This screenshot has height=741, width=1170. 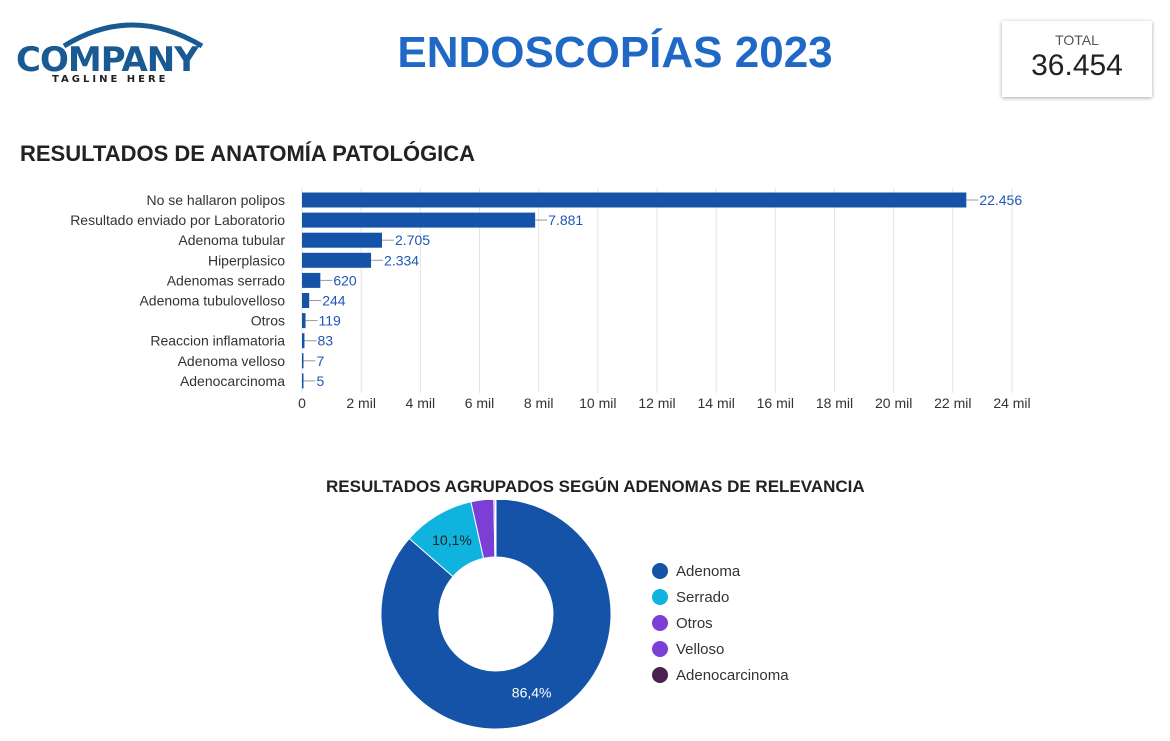 I want to click on data-label: 620, so click(x=345, y=280).